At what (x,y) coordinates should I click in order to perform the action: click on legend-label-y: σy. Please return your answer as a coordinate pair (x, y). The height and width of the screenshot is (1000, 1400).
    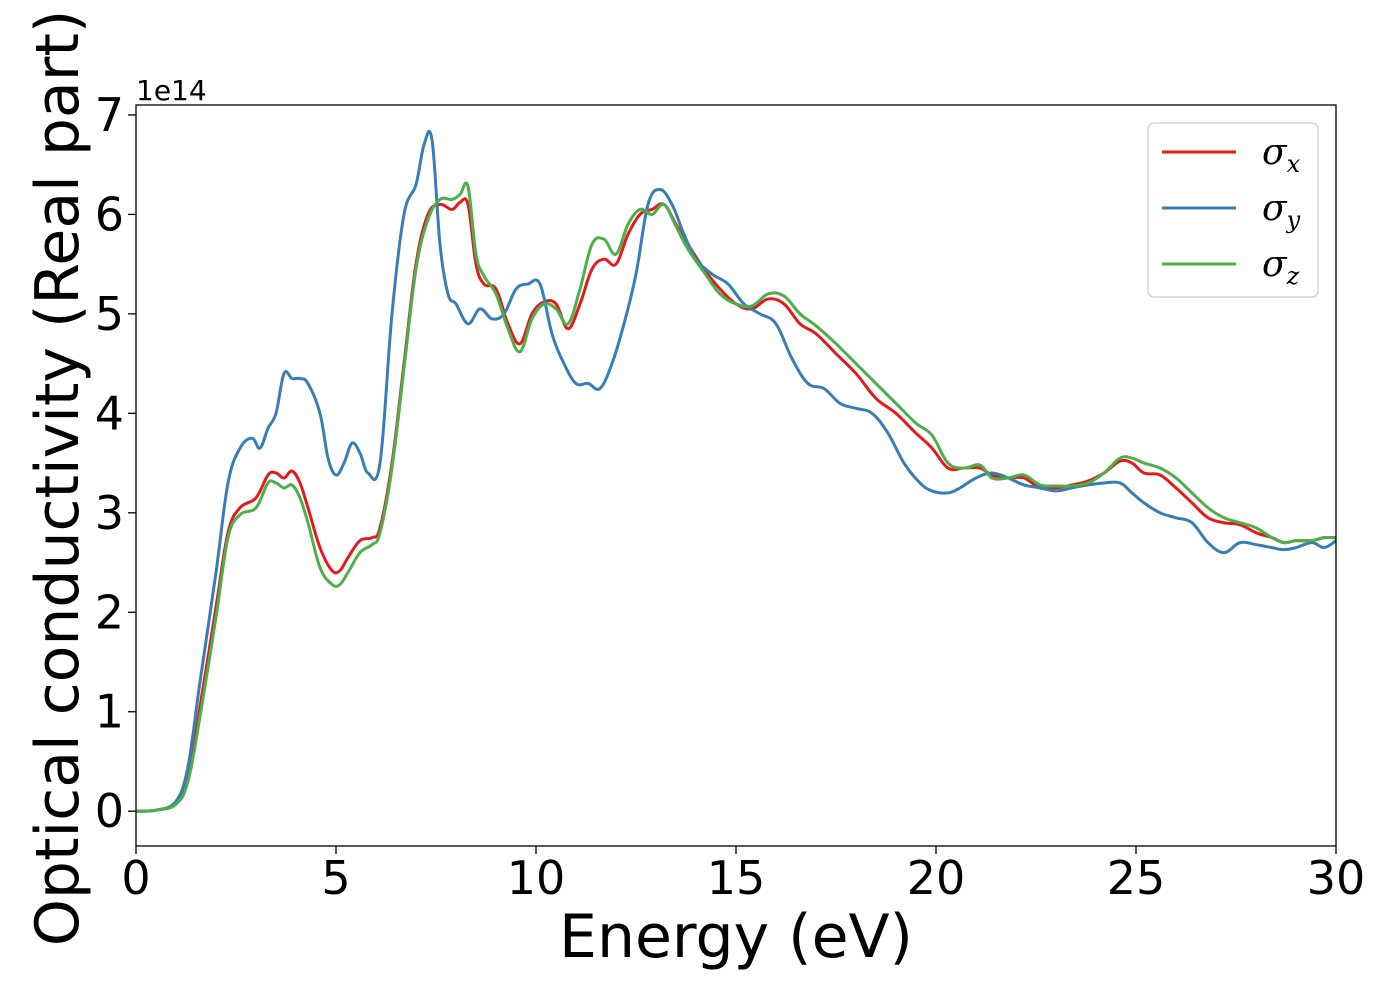
    Looking at the image, I should click on (1281, 211).